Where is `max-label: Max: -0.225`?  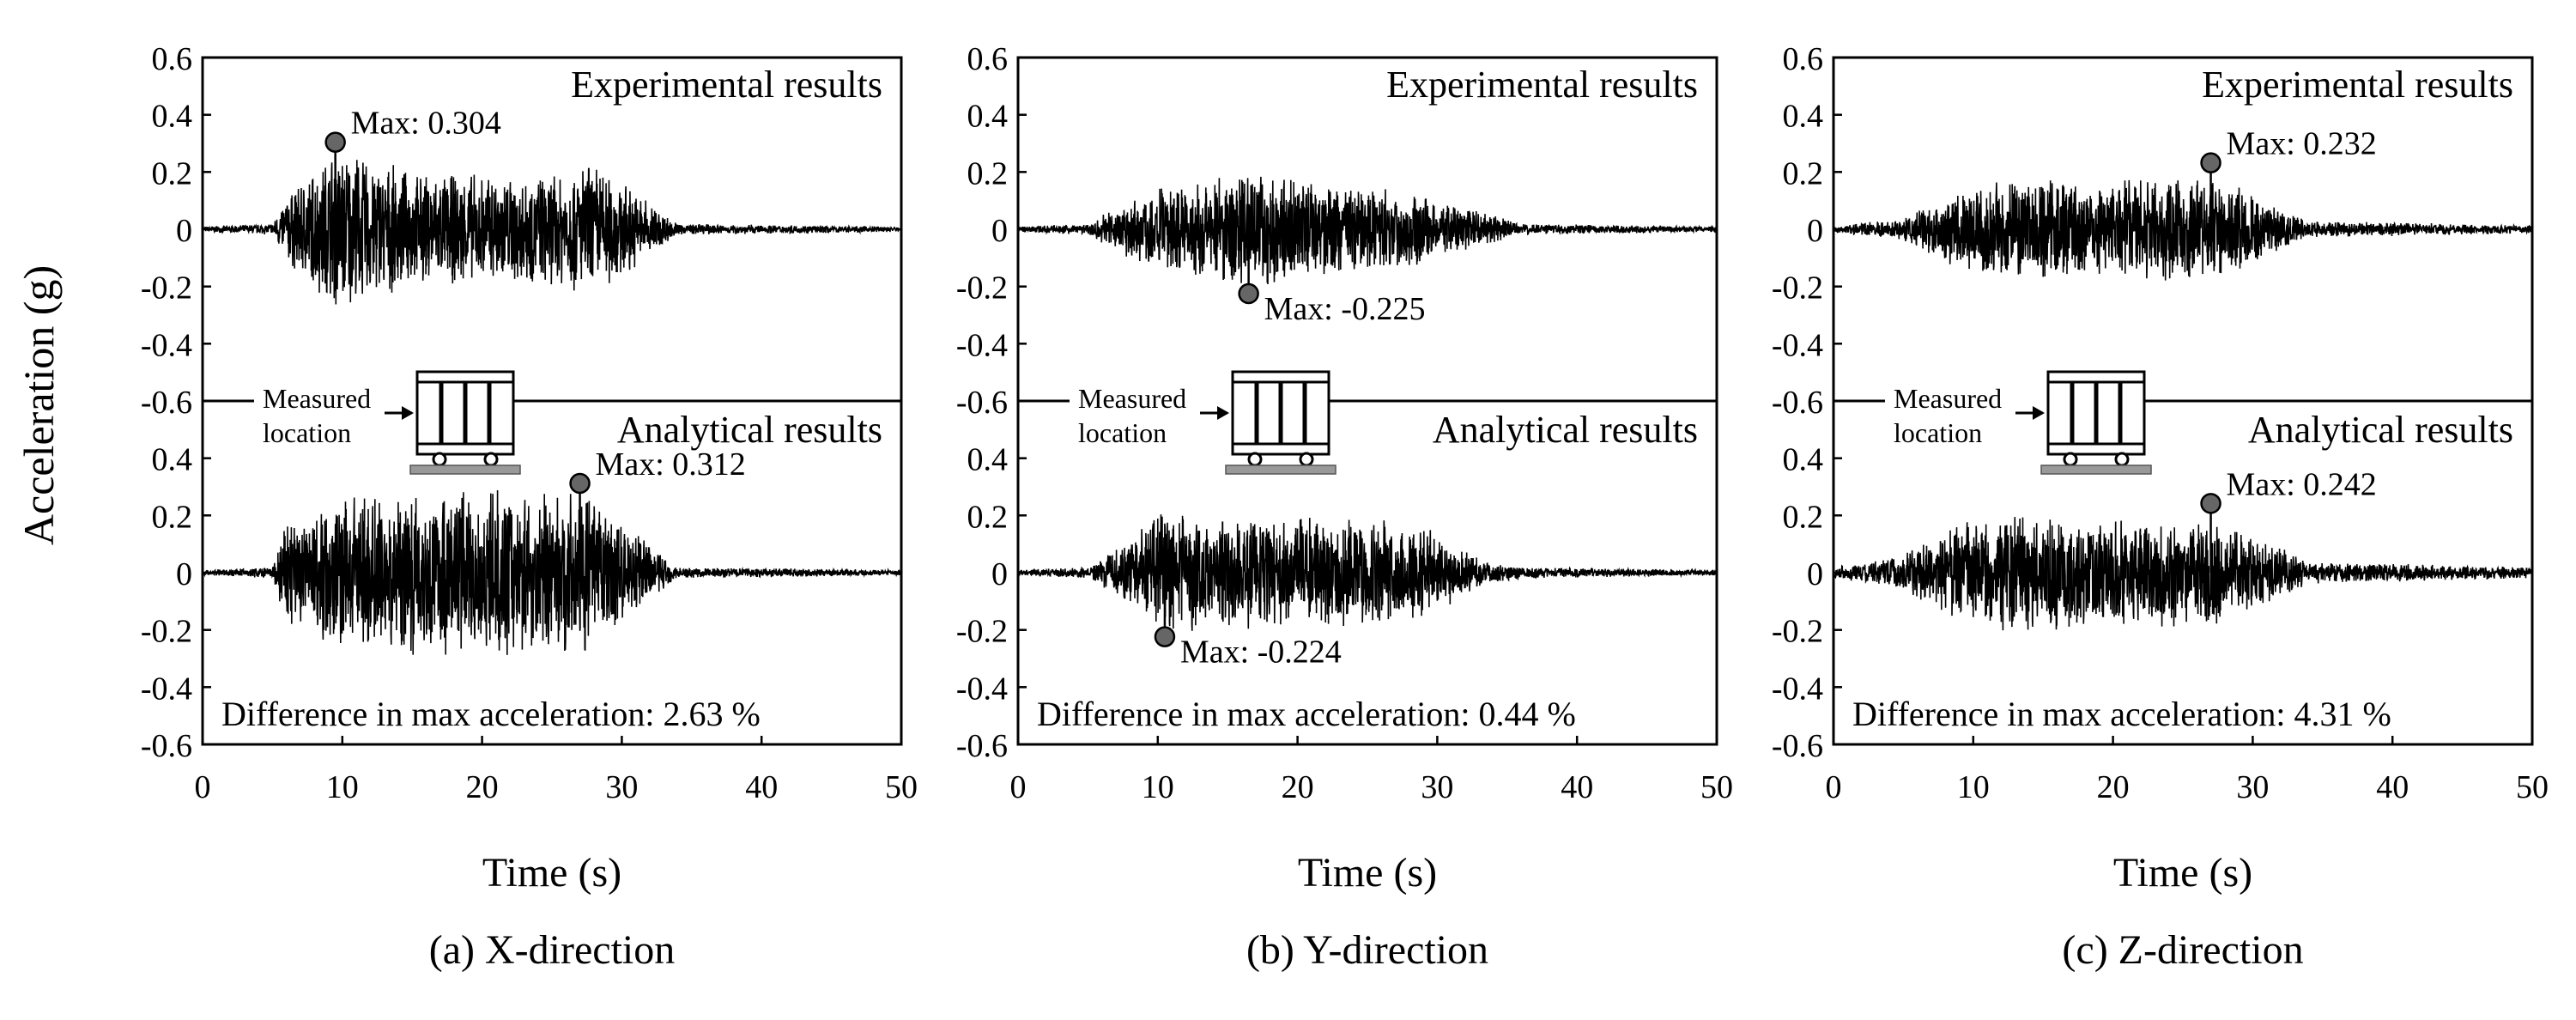 max-label: Max: -0.225 is located at coordinates (1345, 309).